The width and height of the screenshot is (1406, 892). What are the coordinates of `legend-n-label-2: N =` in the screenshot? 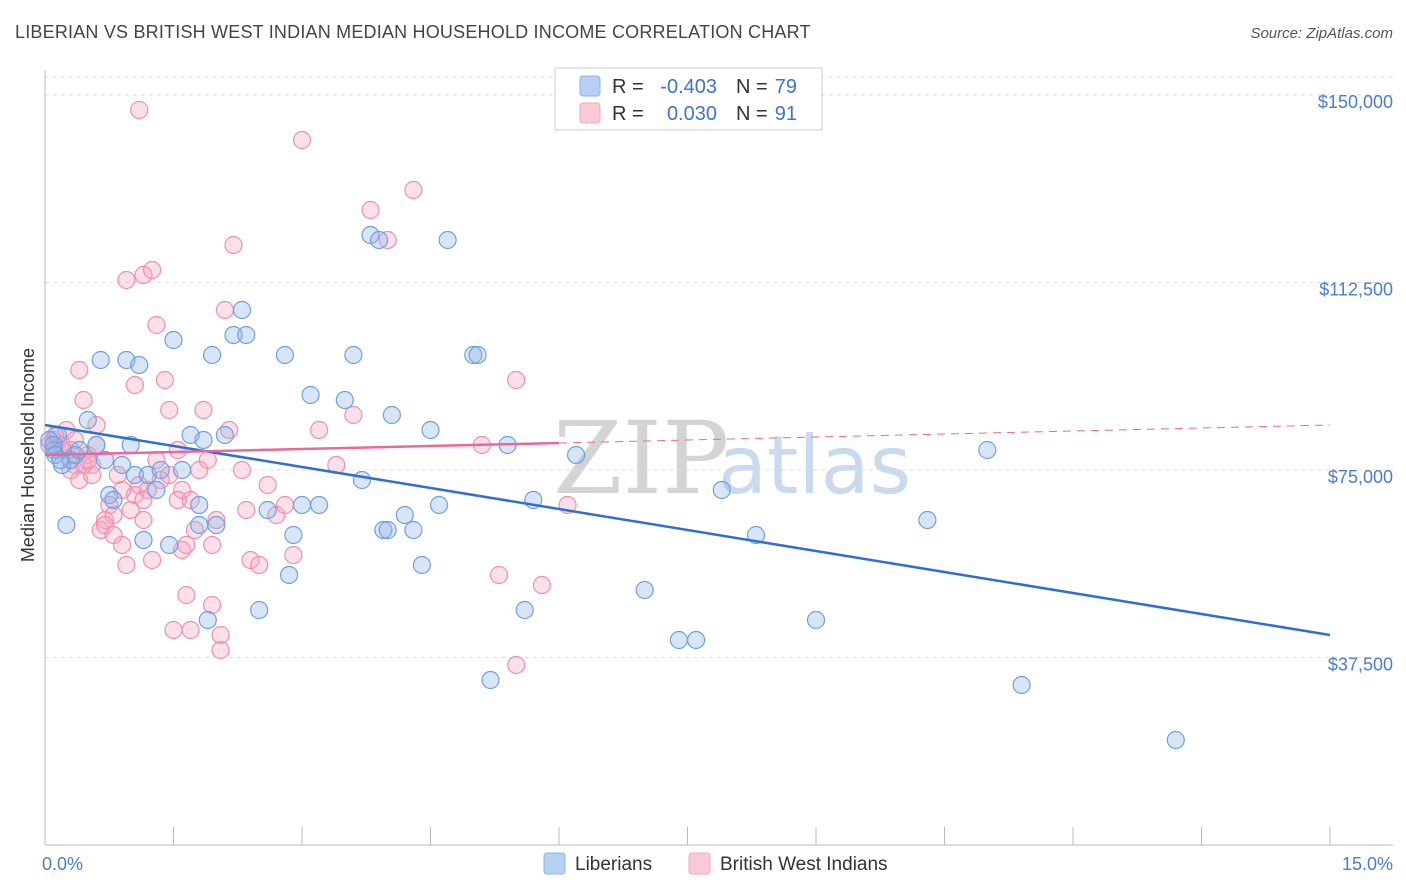 It's located at (752, 114).